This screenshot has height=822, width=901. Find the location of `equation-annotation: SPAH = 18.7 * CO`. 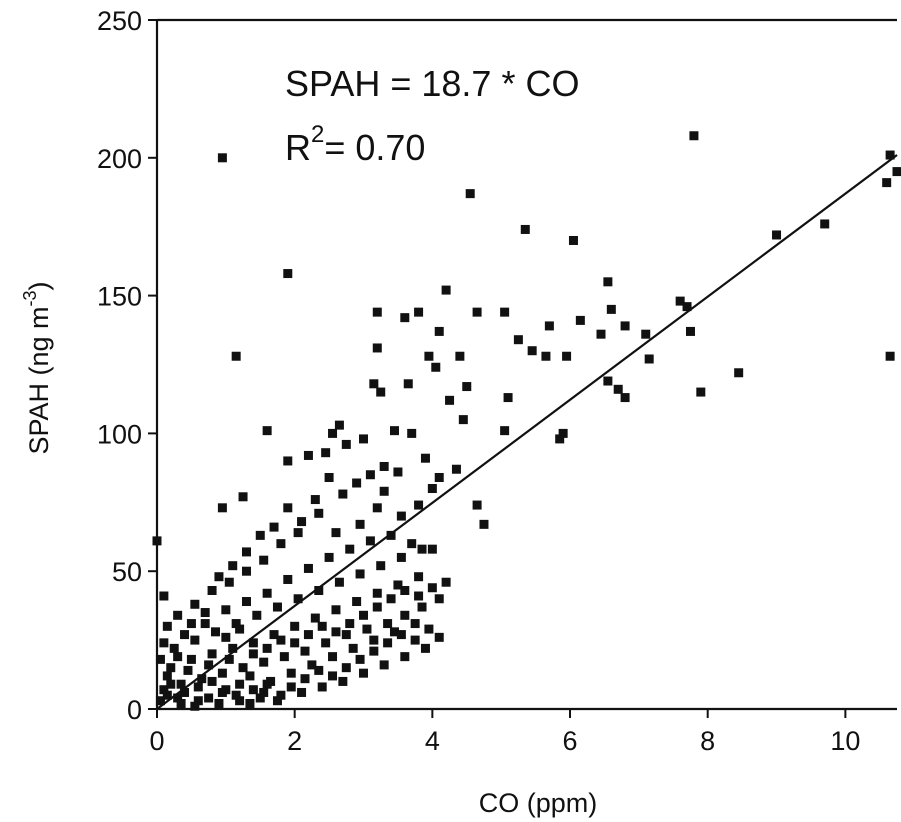

equation-annotation: SPAH = 18.7 * CO is located at coordinates (432, 83).